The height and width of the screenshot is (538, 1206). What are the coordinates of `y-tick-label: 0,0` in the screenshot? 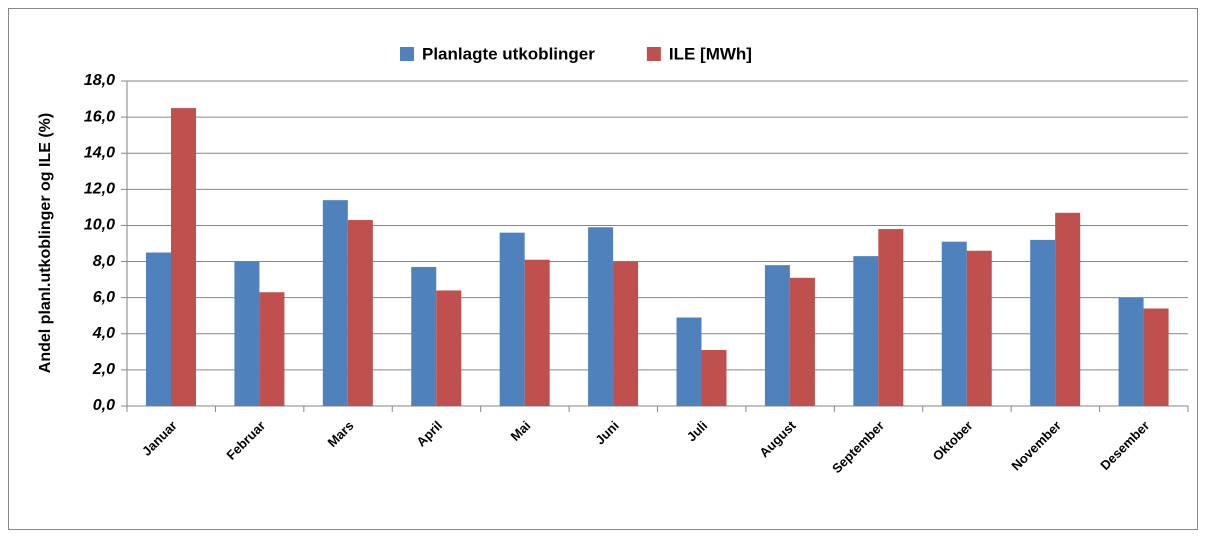 It's located at (104, 405).